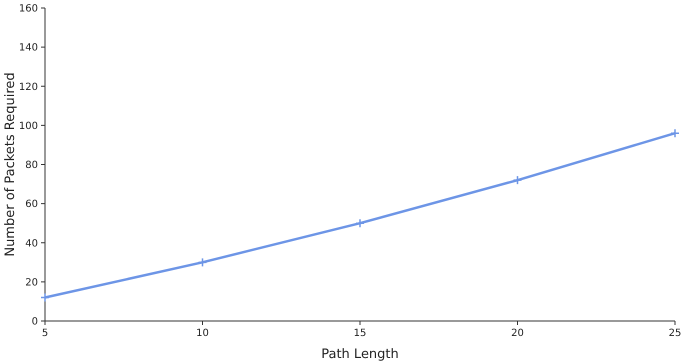 Image resolution: width=685 pixels, height=362 pixels. I want to click on y-tick-label: 80, so click(31, 165).